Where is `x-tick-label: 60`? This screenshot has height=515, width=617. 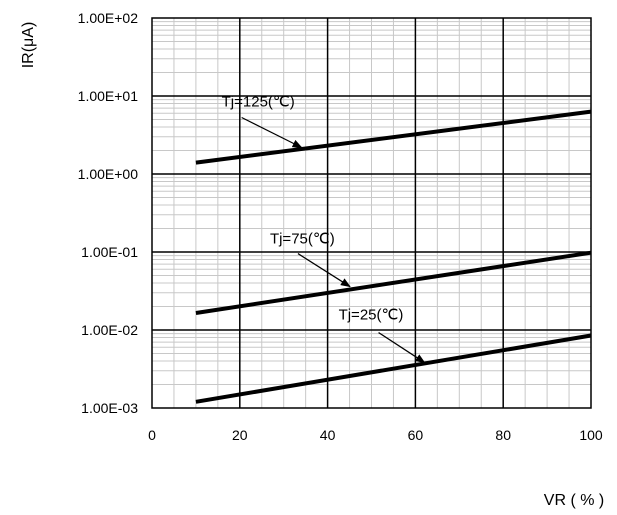 x-tick-label: 60 is located at coordinates (416, 435).